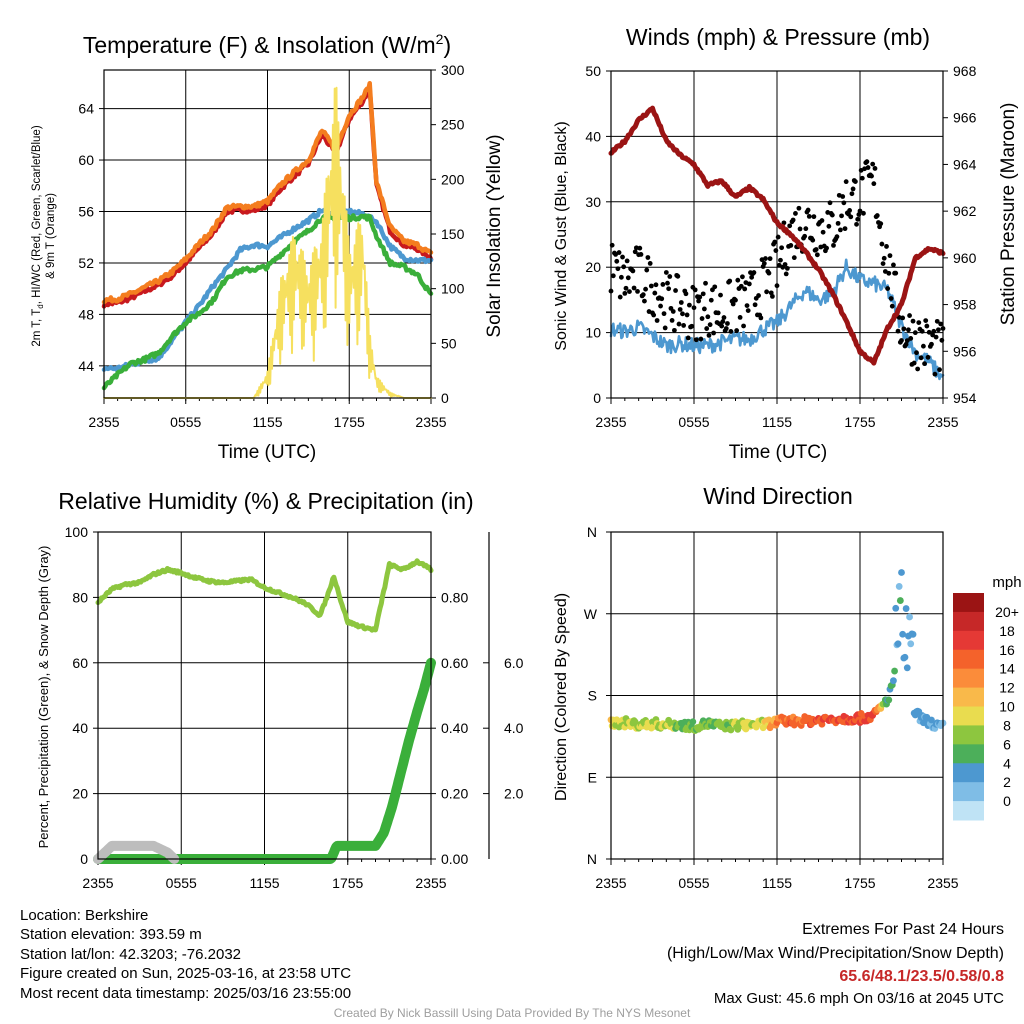 The image size is (1024, 1024). I want to click on humidity-ytick-label: 40, so click(80, 728).